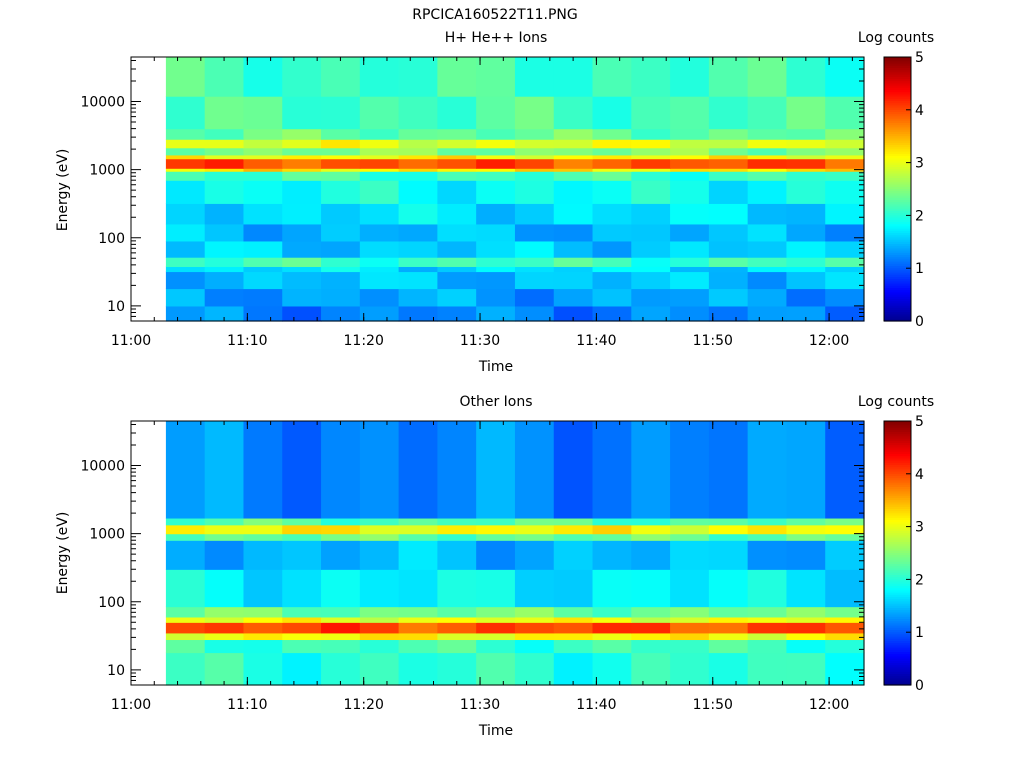  Describe the element at coordinates (63, 190) in the screenshot. I see `y-axis-label: Energy (eV)` at that location.